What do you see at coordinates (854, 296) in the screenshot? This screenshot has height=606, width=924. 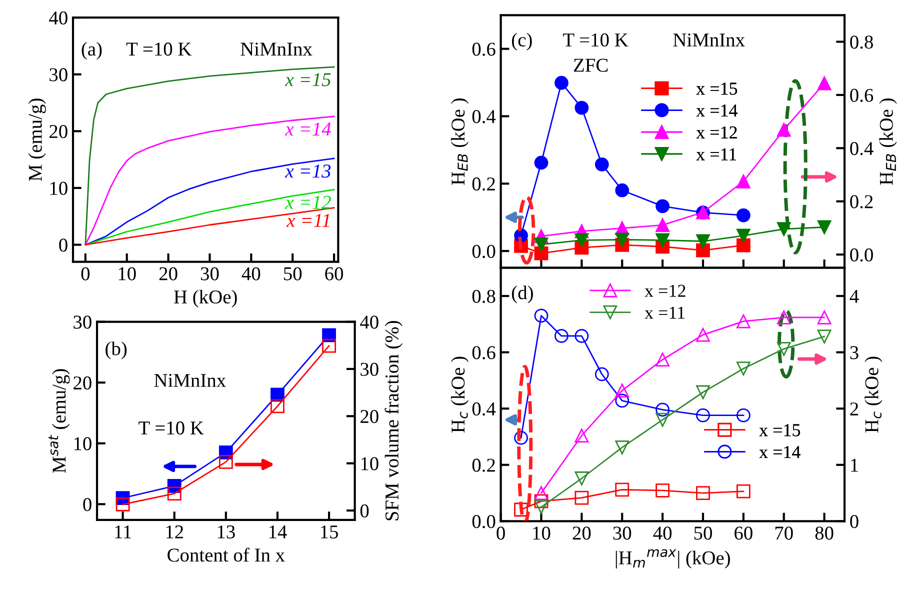 I see `y2-tick-label: 4` at bounding box center [854, 296].